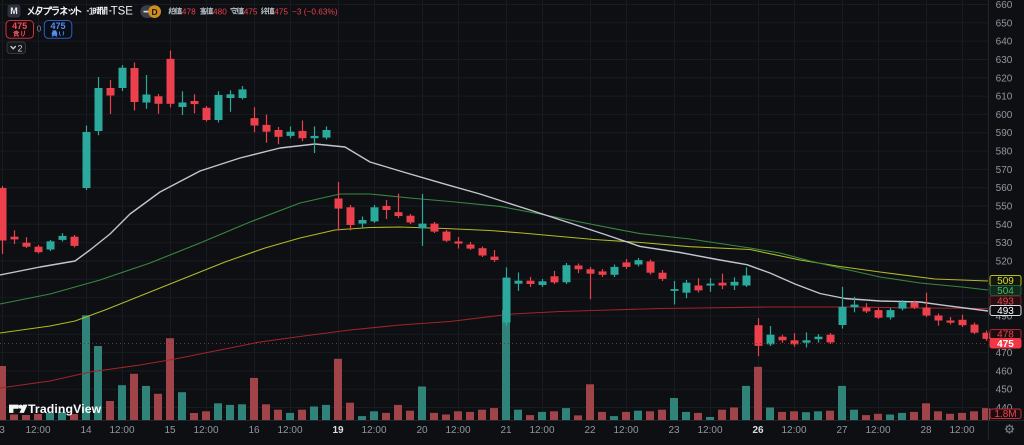 This screenshot has width=1024, height=445. I want to click on svg-text: 650, so click(1004, 23).